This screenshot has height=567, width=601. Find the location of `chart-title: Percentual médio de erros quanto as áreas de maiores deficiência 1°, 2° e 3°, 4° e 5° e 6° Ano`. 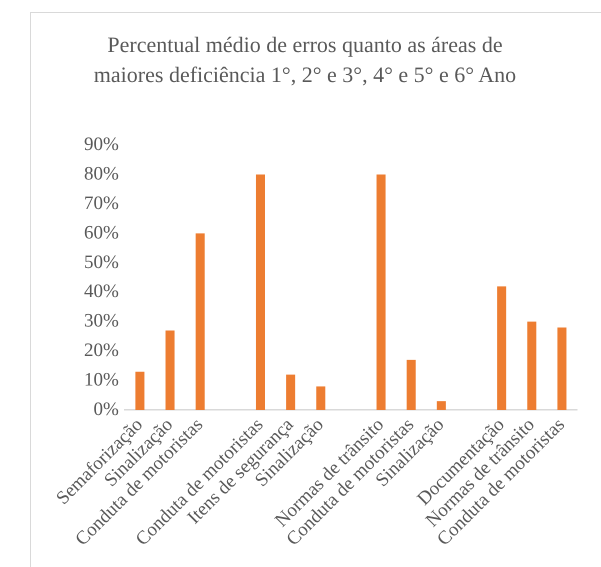

chart-title: Percentual médio de erros quanto as áreas de maiores deficiência 1°, 2° e 3°, 4° e 5° e 6° Ano is located at coordinates (305, 60).